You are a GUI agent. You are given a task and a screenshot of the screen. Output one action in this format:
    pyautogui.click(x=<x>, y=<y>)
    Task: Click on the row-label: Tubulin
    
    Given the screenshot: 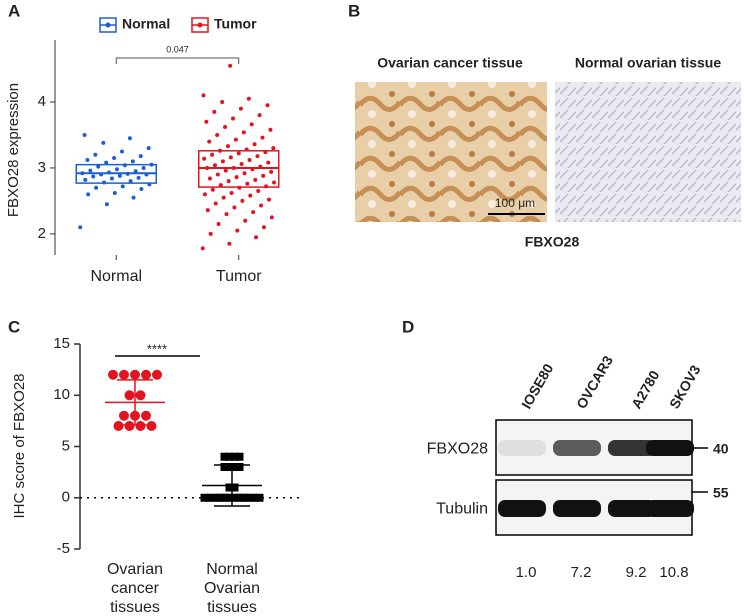 What is the action you would take?
    pyautogui.click(x=462, y=509)
    